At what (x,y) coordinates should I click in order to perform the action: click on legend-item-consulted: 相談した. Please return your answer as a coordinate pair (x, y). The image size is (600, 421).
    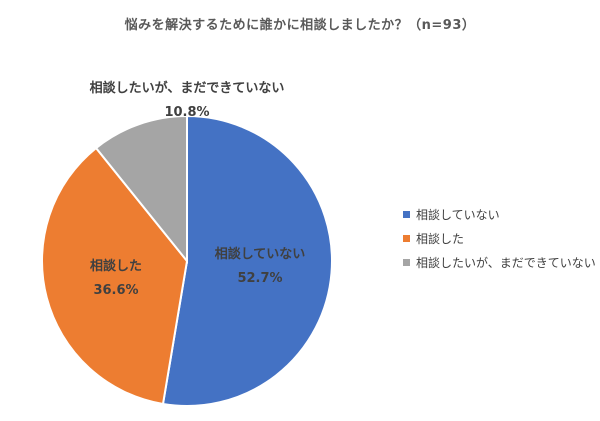
    Looking at the image, I should click on (499, 238).